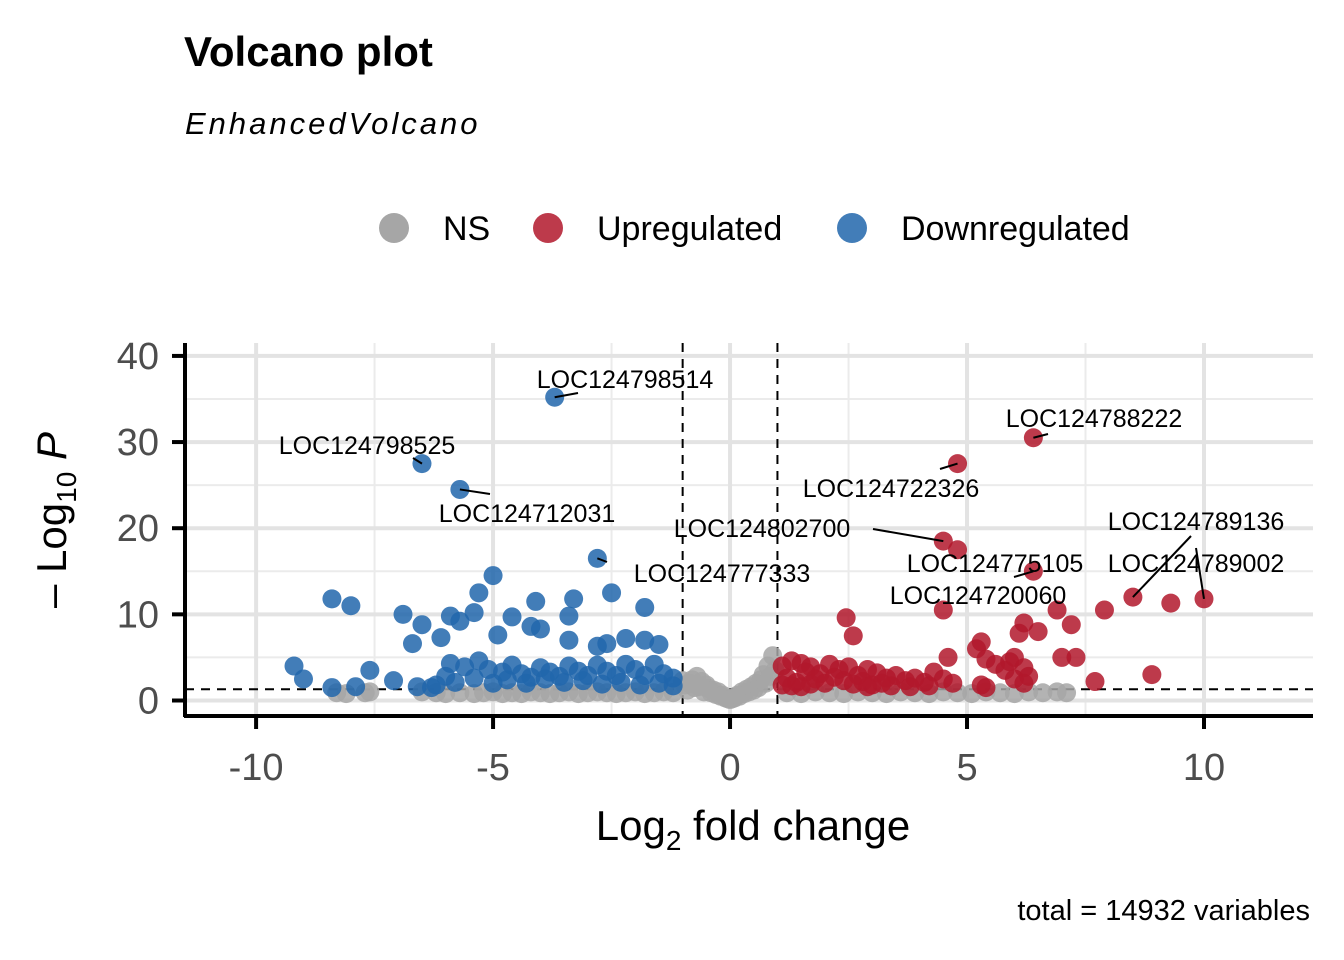 The height and width of the screenshot is (960, 1344). I want to click on gene-label: LOC124789002, so click(1196, 564).